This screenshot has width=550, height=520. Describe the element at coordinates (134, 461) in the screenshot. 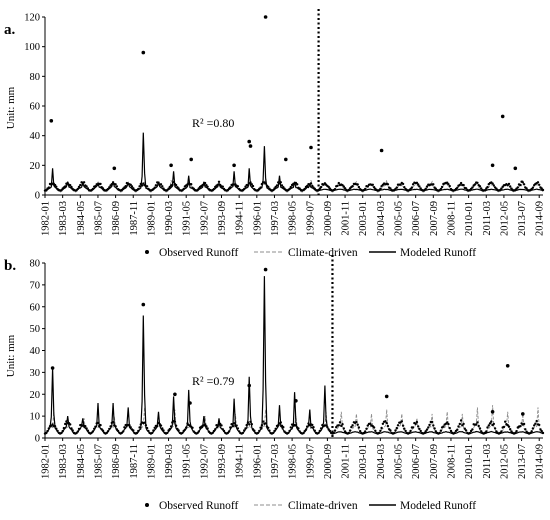

I see `x-tick-label: 1987-11` at that location.